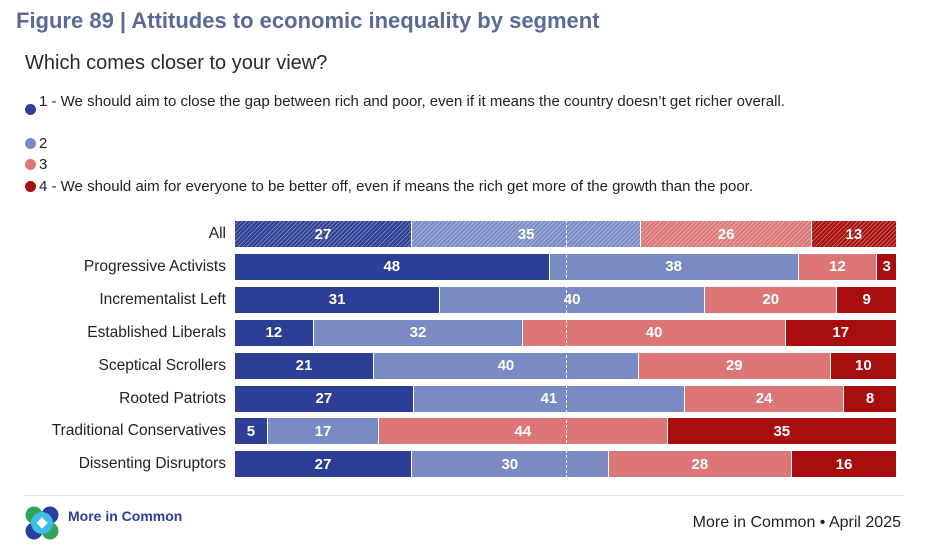 The width and height of the screenshot is (927, 558). I want to click on bar-segment: 21, so click(305, 365).